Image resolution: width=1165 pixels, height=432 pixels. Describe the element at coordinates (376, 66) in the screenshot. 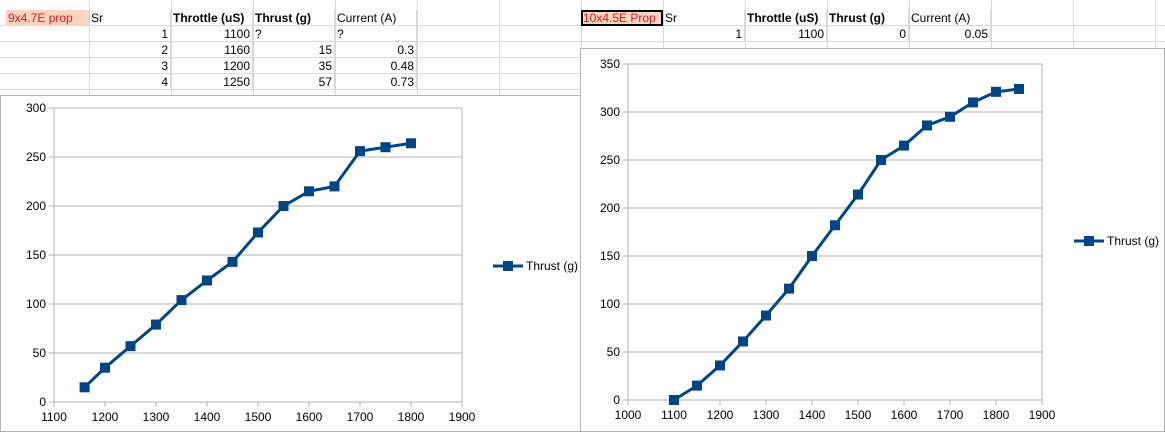

I see `left-current-cell: 0.48` at that location.